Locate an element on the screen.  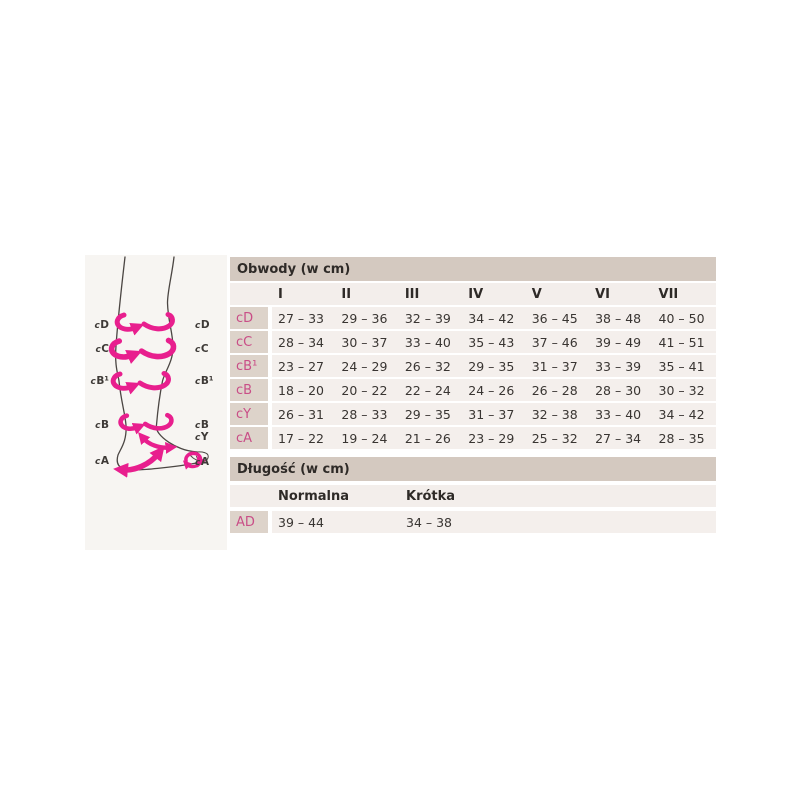
value-cell: 24 – 26 is located at coordinates (491, 390).